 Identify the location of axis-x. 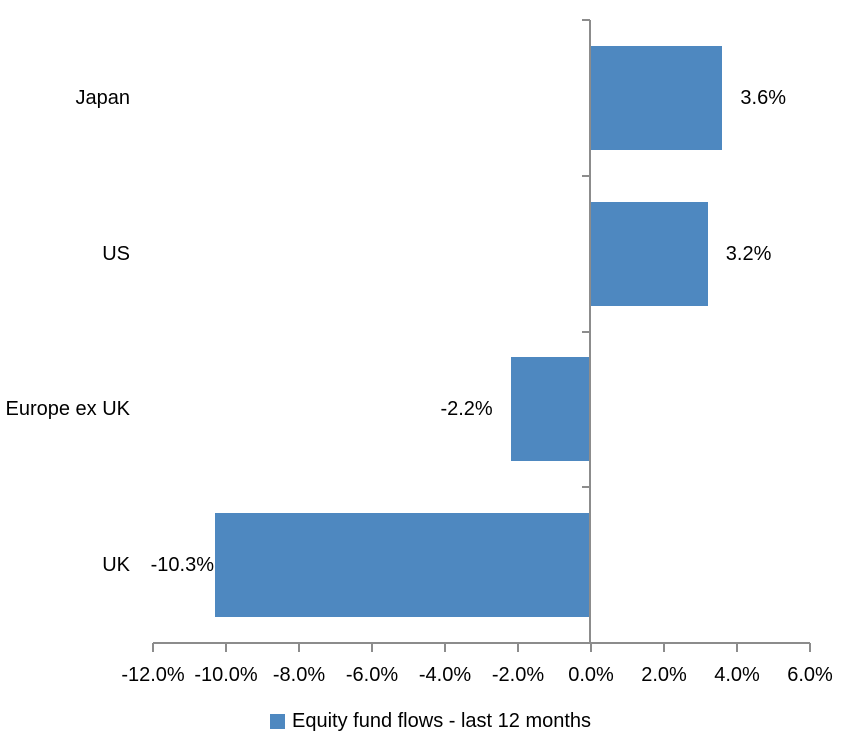
(481, 643).